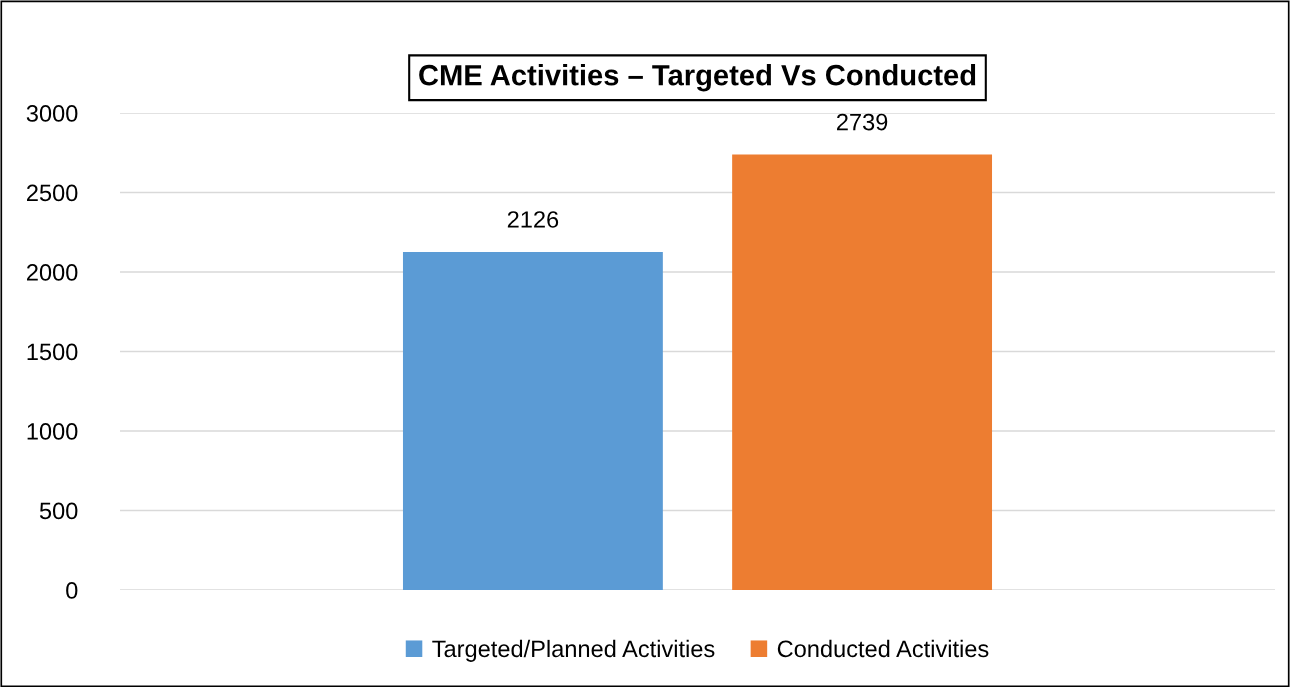 The width and height of the screenshot is (1290, 687). What do you see at coordinates (52, 113) in the screenshot?
I see `y-tick-label: 3000` at bounding box center [52, 113].